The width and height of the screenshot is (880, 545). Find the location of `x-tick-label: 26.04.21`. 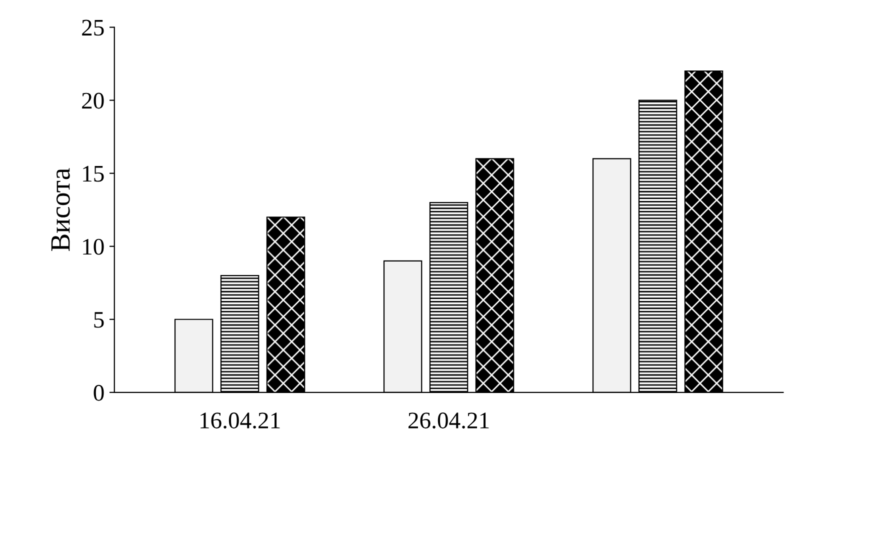

x-tick-label: 26.04.21 is located at coordinates (448, 420).